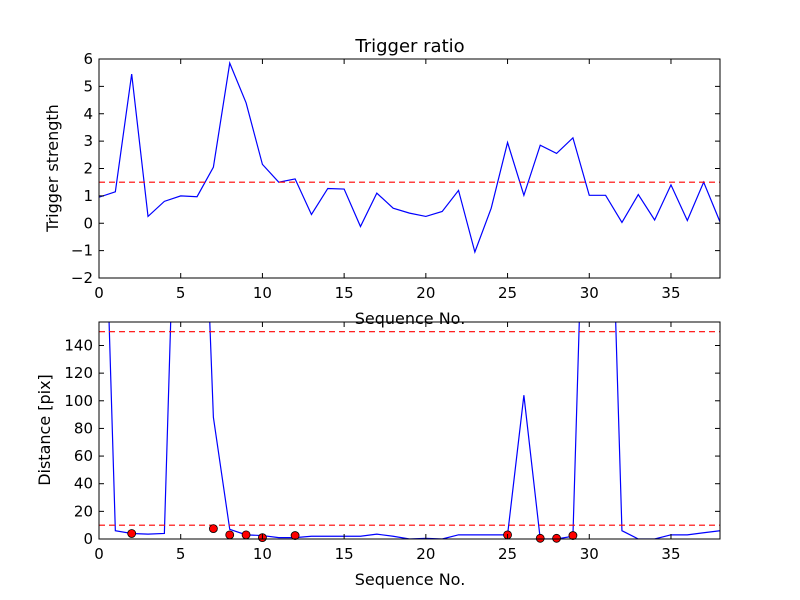  I want to click on top-x-tick-label: 20, so click(425, 293).